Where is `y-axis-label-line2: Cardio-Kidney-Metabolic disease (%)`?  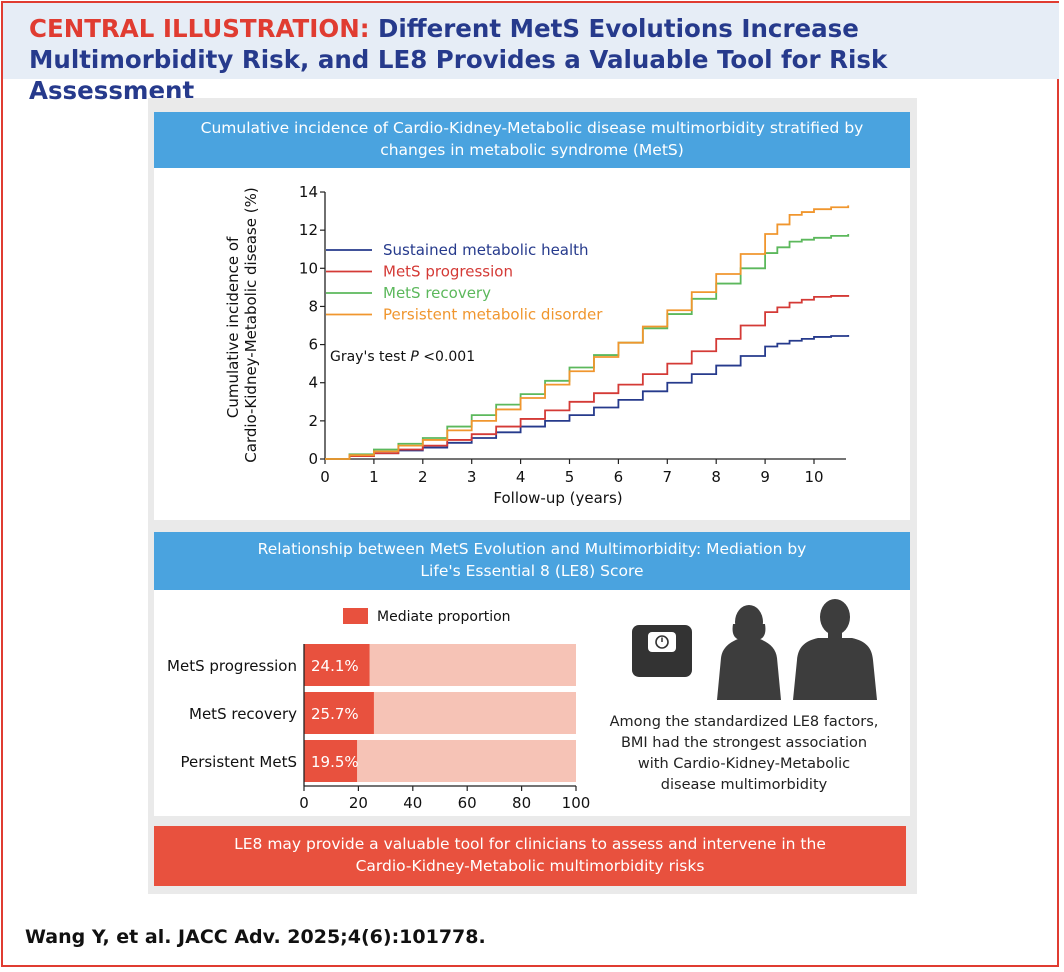
y-axis-label-line2: Cardio-Kidney-Metabolic disease (%) is located at coordinates (251, 324).